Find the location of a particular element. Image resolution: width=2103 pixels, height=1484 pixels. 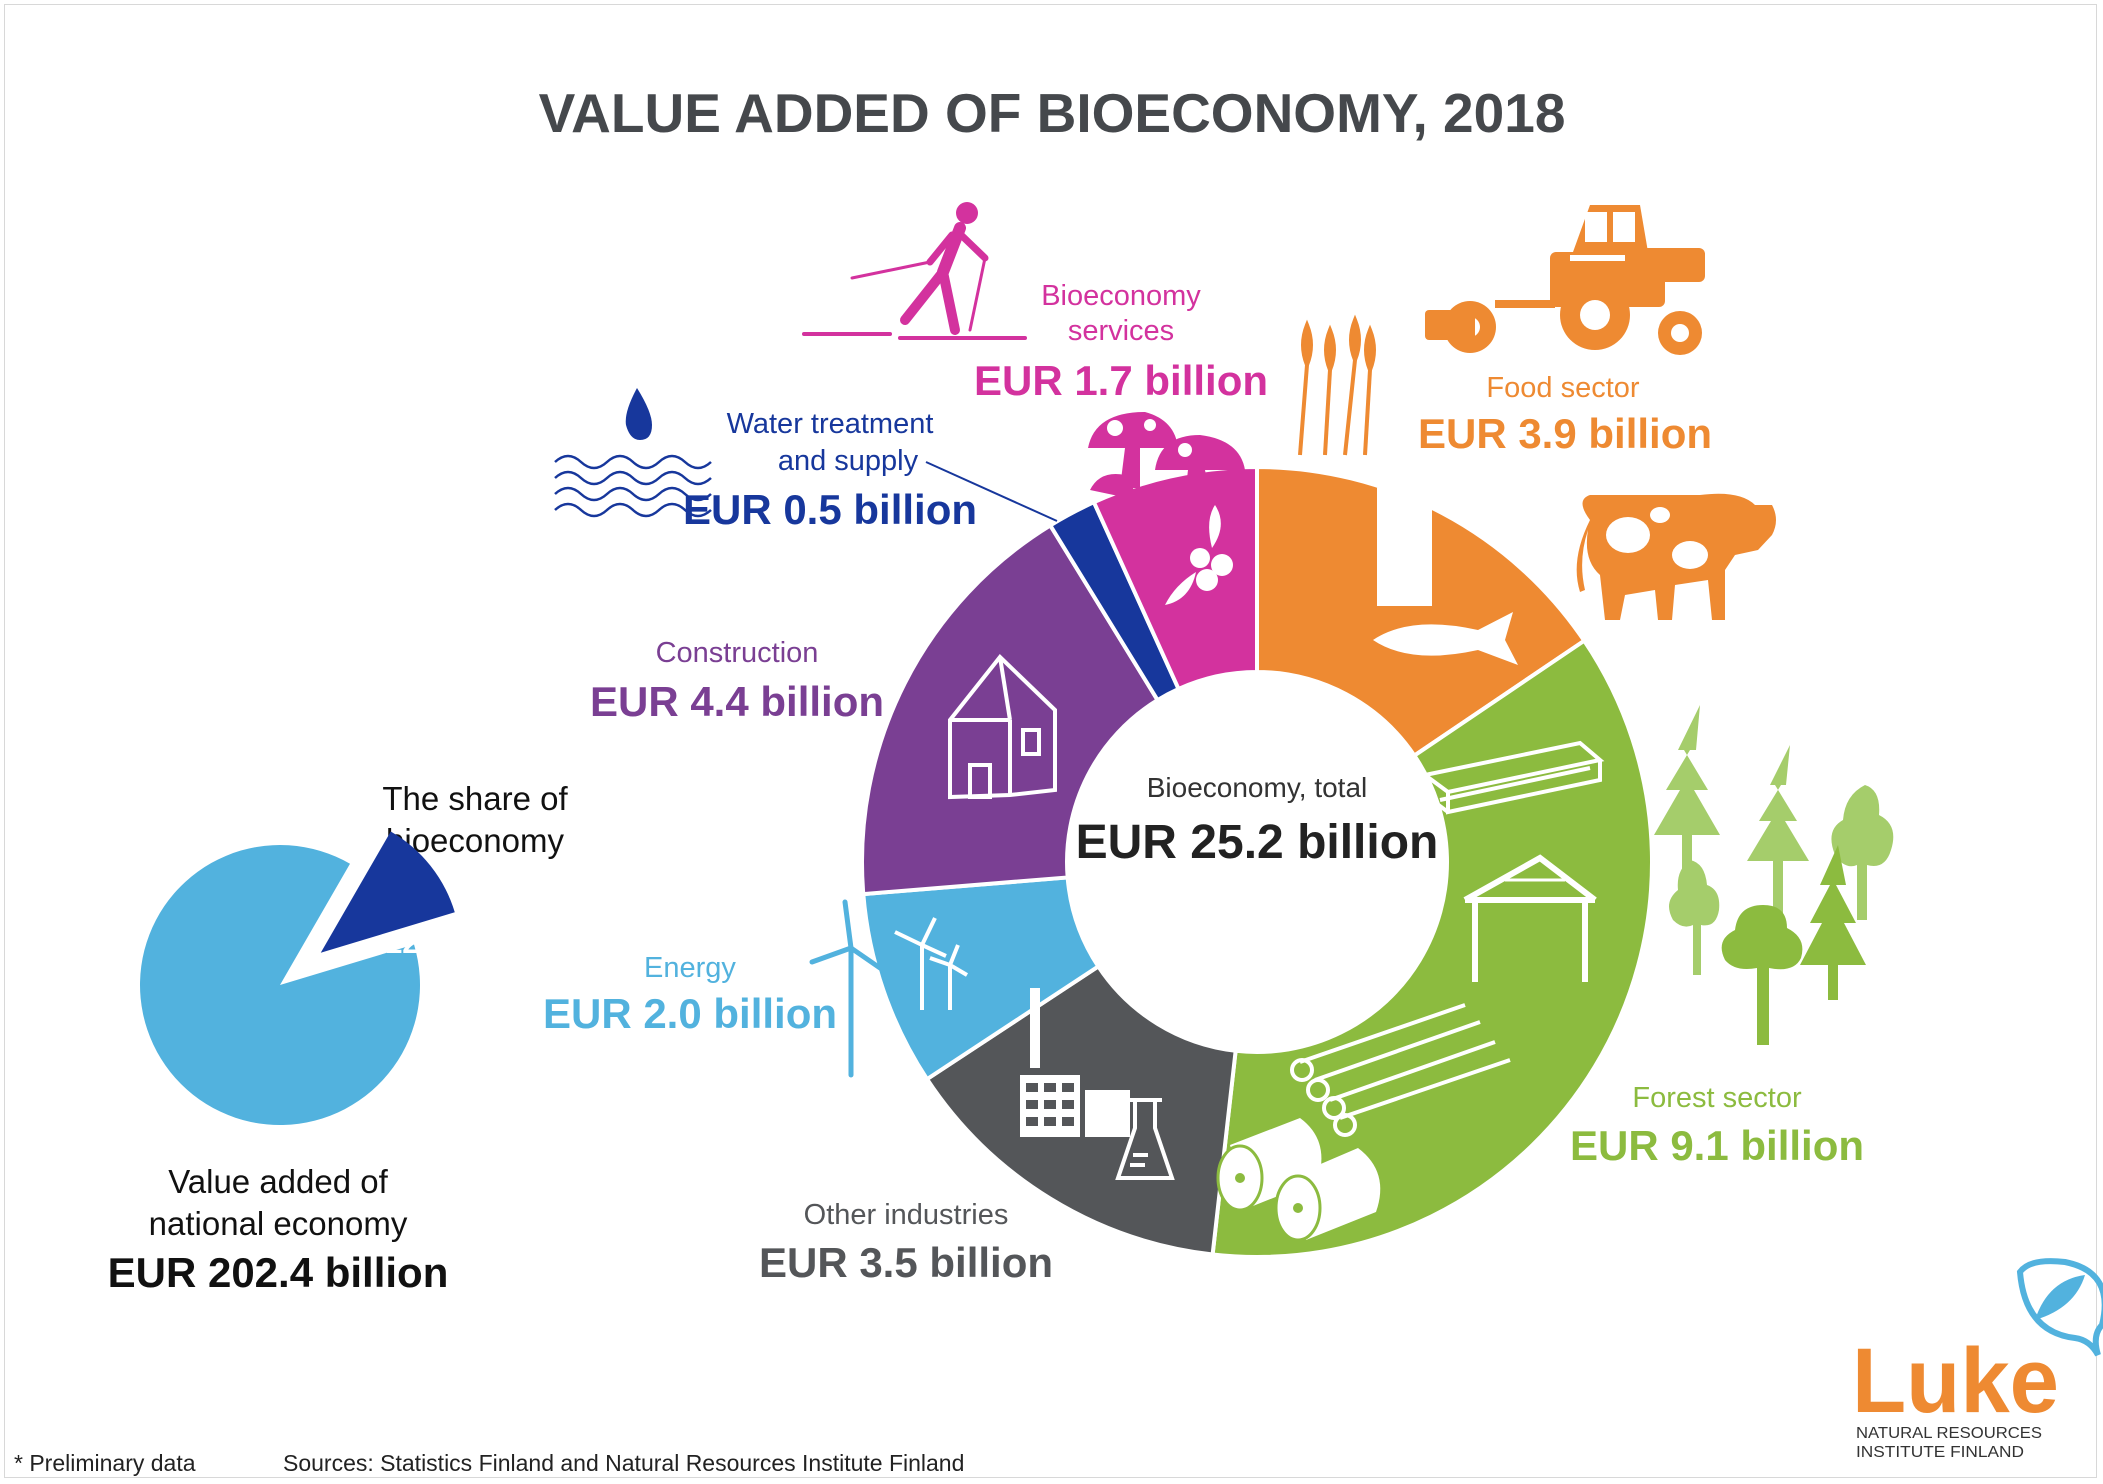

label-water-name-1: Water treatment is located at coordinates (830, 424).